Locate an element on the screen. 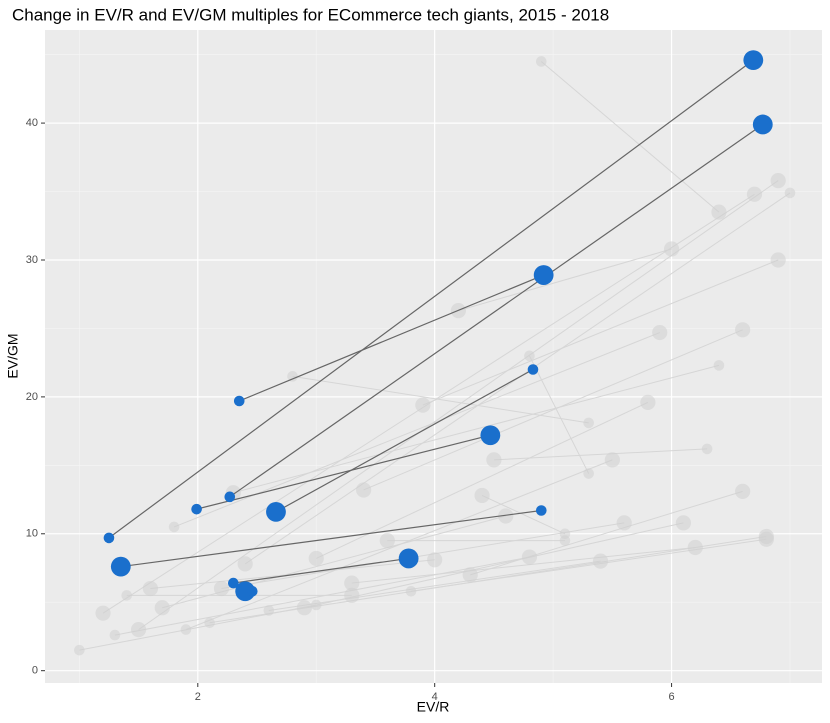 This screenshot has height=723, width=830. y-tick-label: 10 is located at coordinates (32, 534).